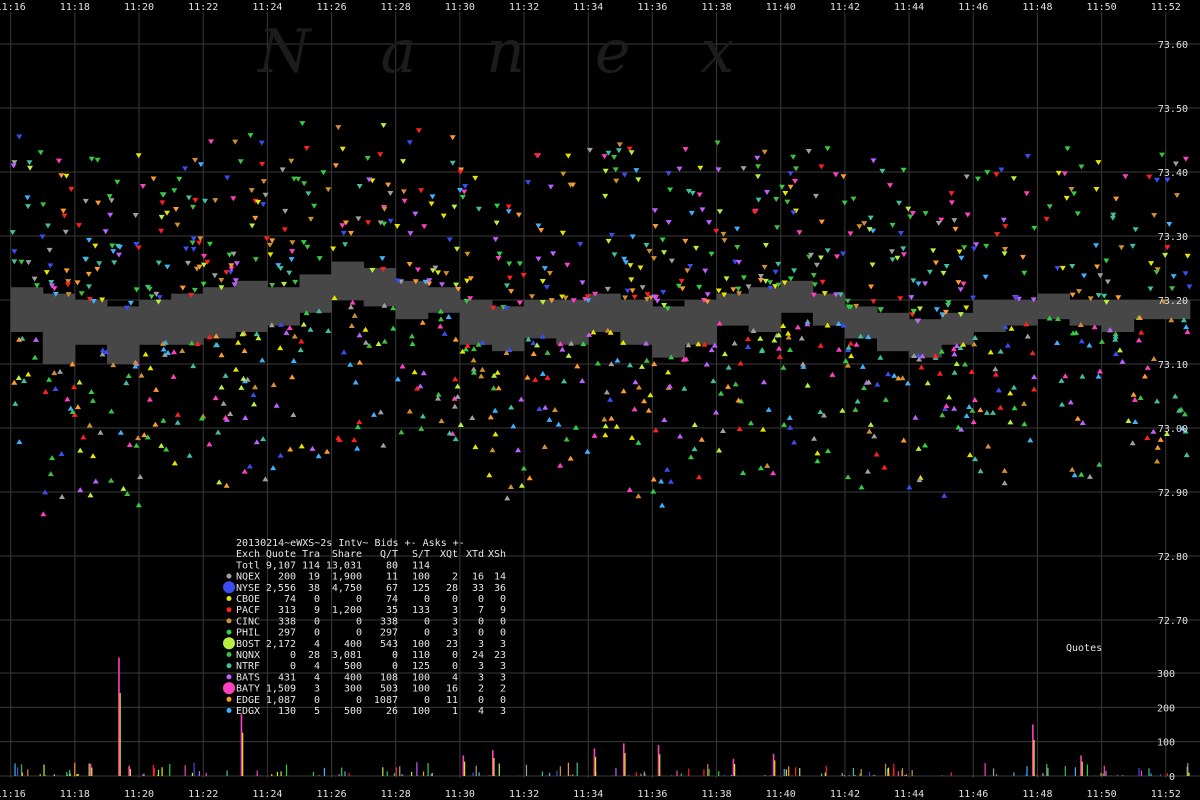  What do you see at coordinates (1102, 794) in the screenshot?
I see `x-tick-label: 11:50` at bounding box center [1102, 794].